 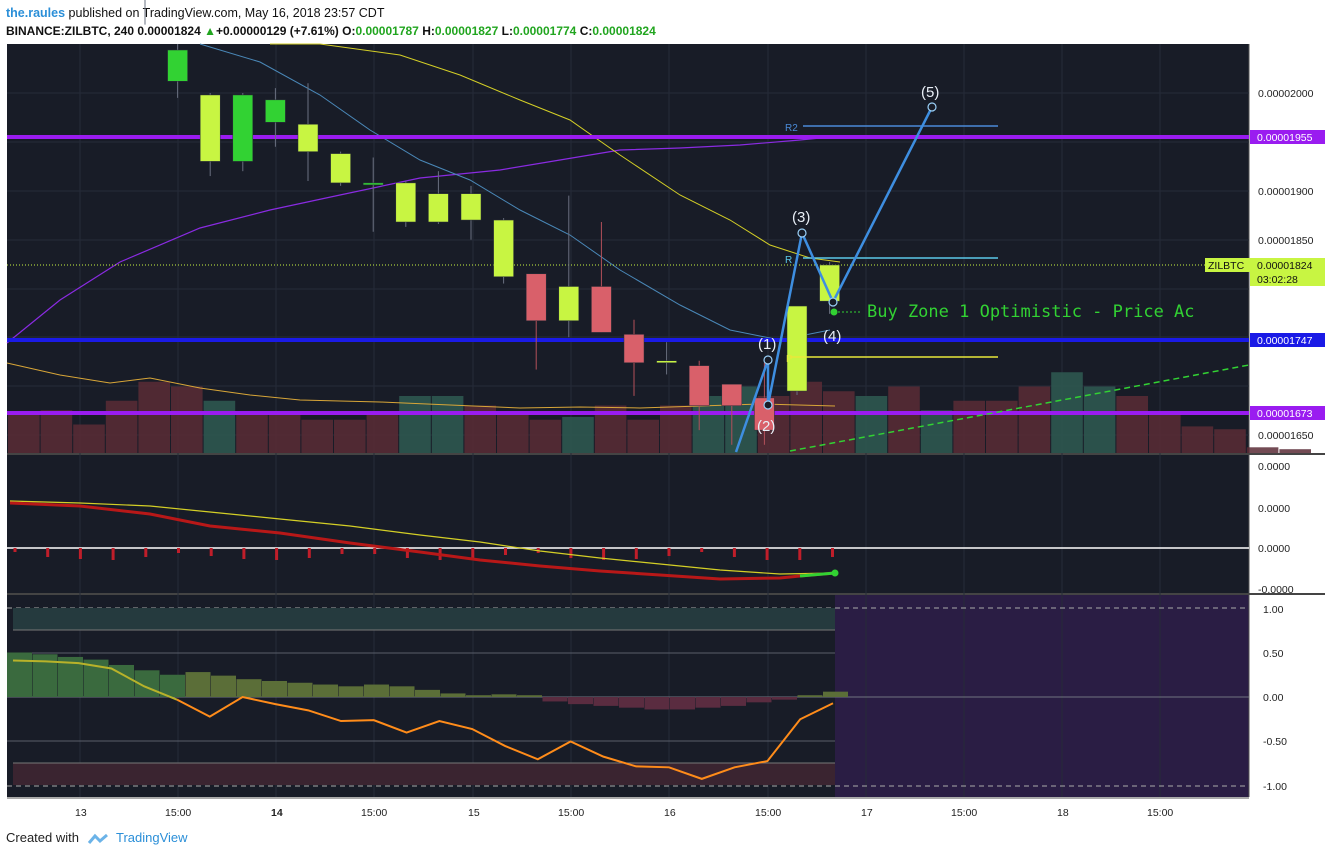 What do you see at coordinates (1286, 192) in the screenshot?
I see `price-tick: 0.00001900` at bounding box center [1286, 192].